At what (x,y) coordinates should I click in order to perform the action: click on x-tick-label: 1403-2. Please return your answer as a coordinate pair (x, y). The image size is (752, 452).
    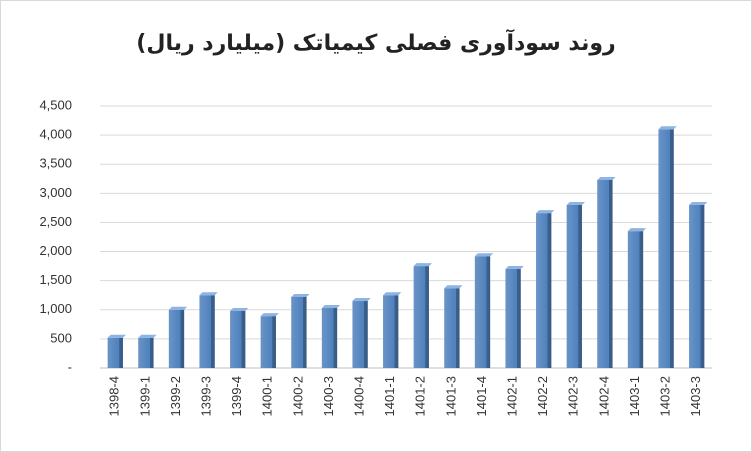
    Looking at the image, I should click on (665, 396).